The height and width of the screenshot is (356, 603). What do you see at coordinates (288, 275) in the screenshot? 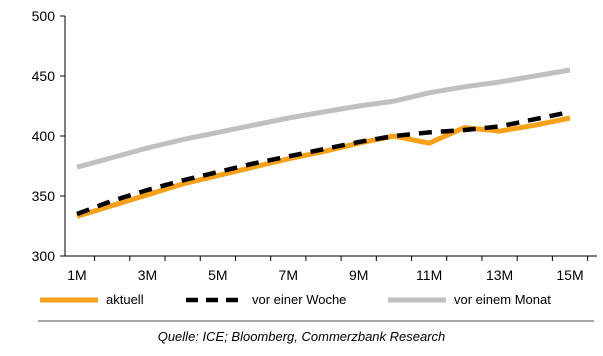
I see `x-tick-label: 7M` at bounding box center [288, 275].